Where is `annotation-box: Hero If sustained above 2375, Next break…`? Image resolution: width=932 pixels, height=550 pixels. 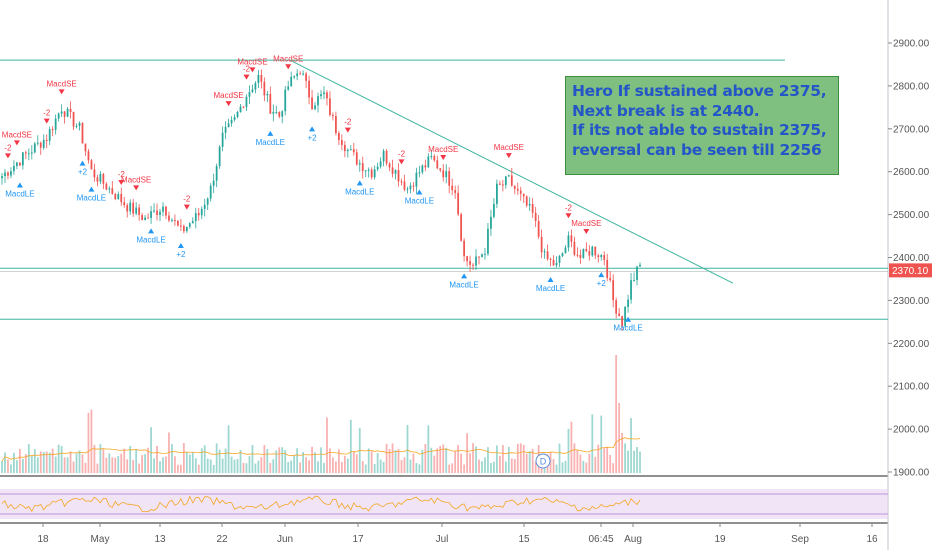 annotation-box: Hero If sustained above 2375, Next break… is located at coordinates (702, 125).